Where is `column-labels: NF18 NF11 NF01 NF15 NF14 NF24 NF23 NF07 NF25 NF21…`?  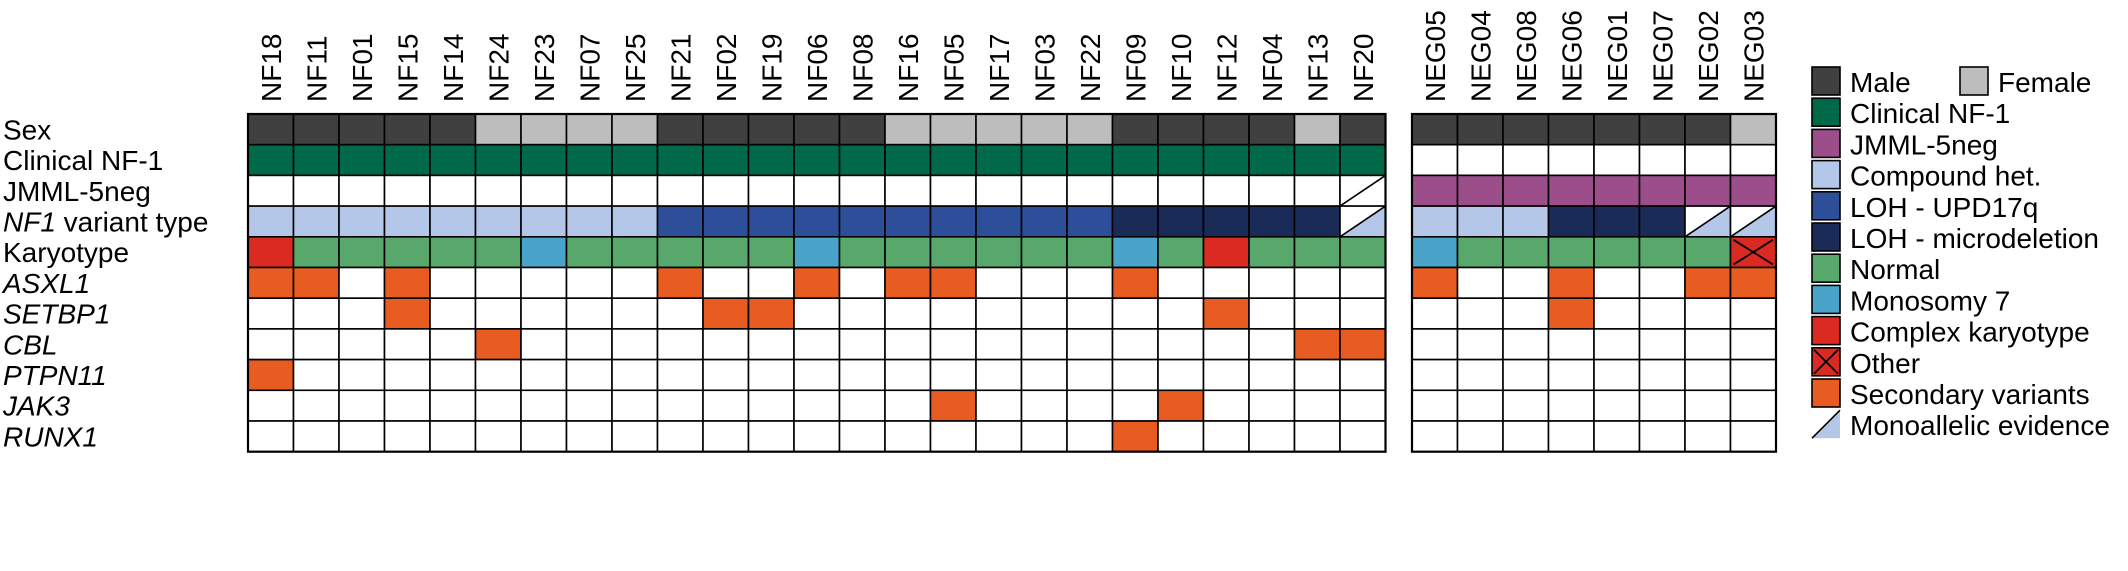
column-labels: NF18 NF11 NF01 NF15 NF14 NF24 NF23 NF07 NF25 NF21… is located at coordinates (1013, 56).